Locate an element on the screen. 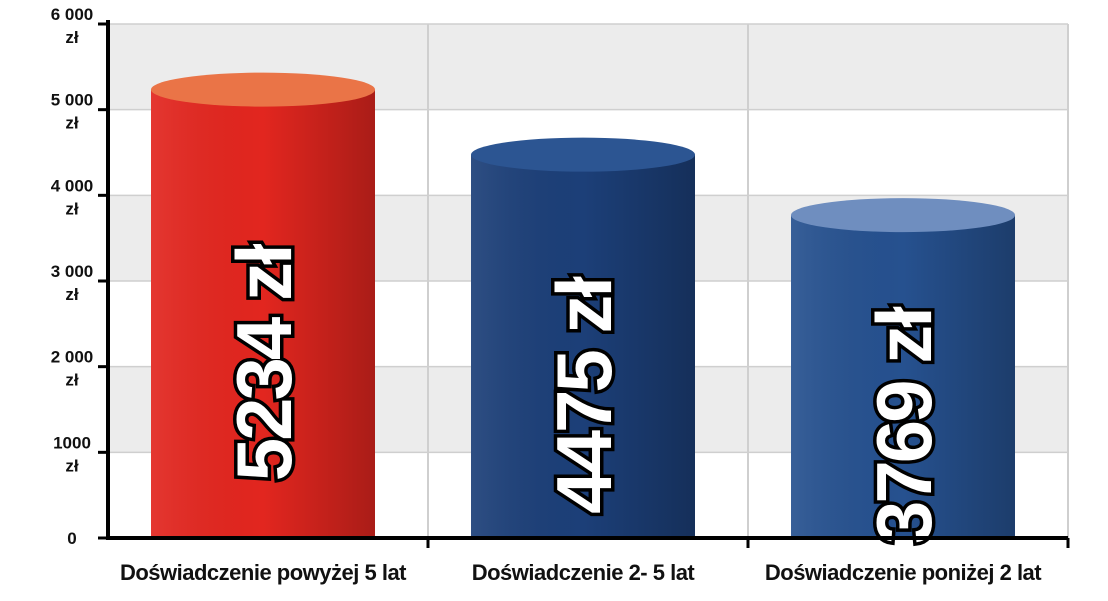 This screenshot has height=601, width=1108. y-tick-label-line: 5 000 is located at coordinates (72, 100).